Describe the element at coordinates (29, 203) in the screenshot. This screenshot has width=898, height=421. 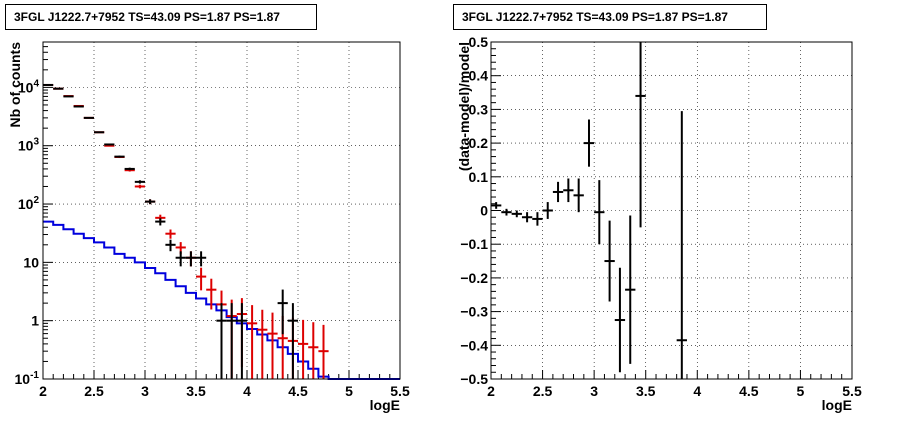
I see `y-tick-label: 10²` at that location.